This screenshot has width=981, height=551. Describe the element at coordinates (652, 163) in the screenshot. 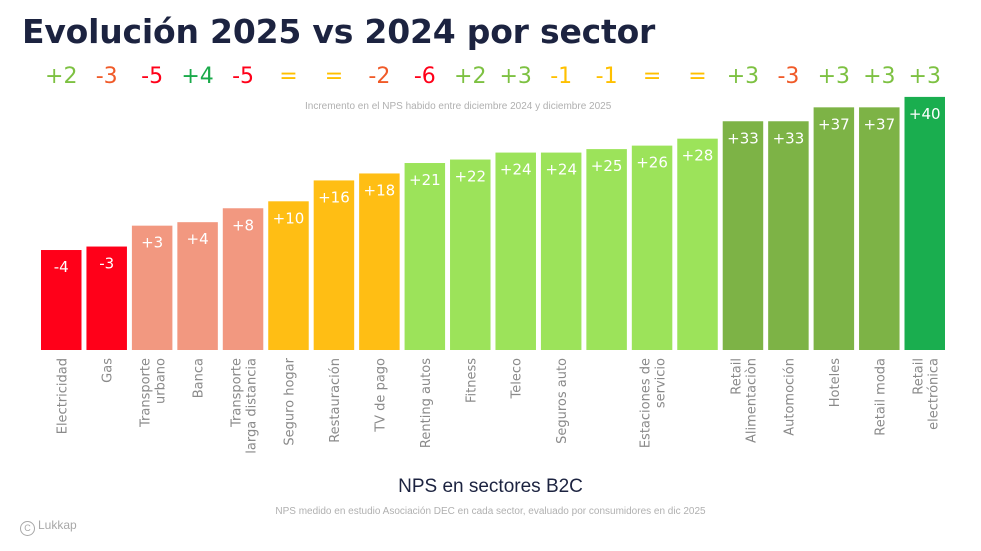

I see `bar-data-label: +26` at that location.